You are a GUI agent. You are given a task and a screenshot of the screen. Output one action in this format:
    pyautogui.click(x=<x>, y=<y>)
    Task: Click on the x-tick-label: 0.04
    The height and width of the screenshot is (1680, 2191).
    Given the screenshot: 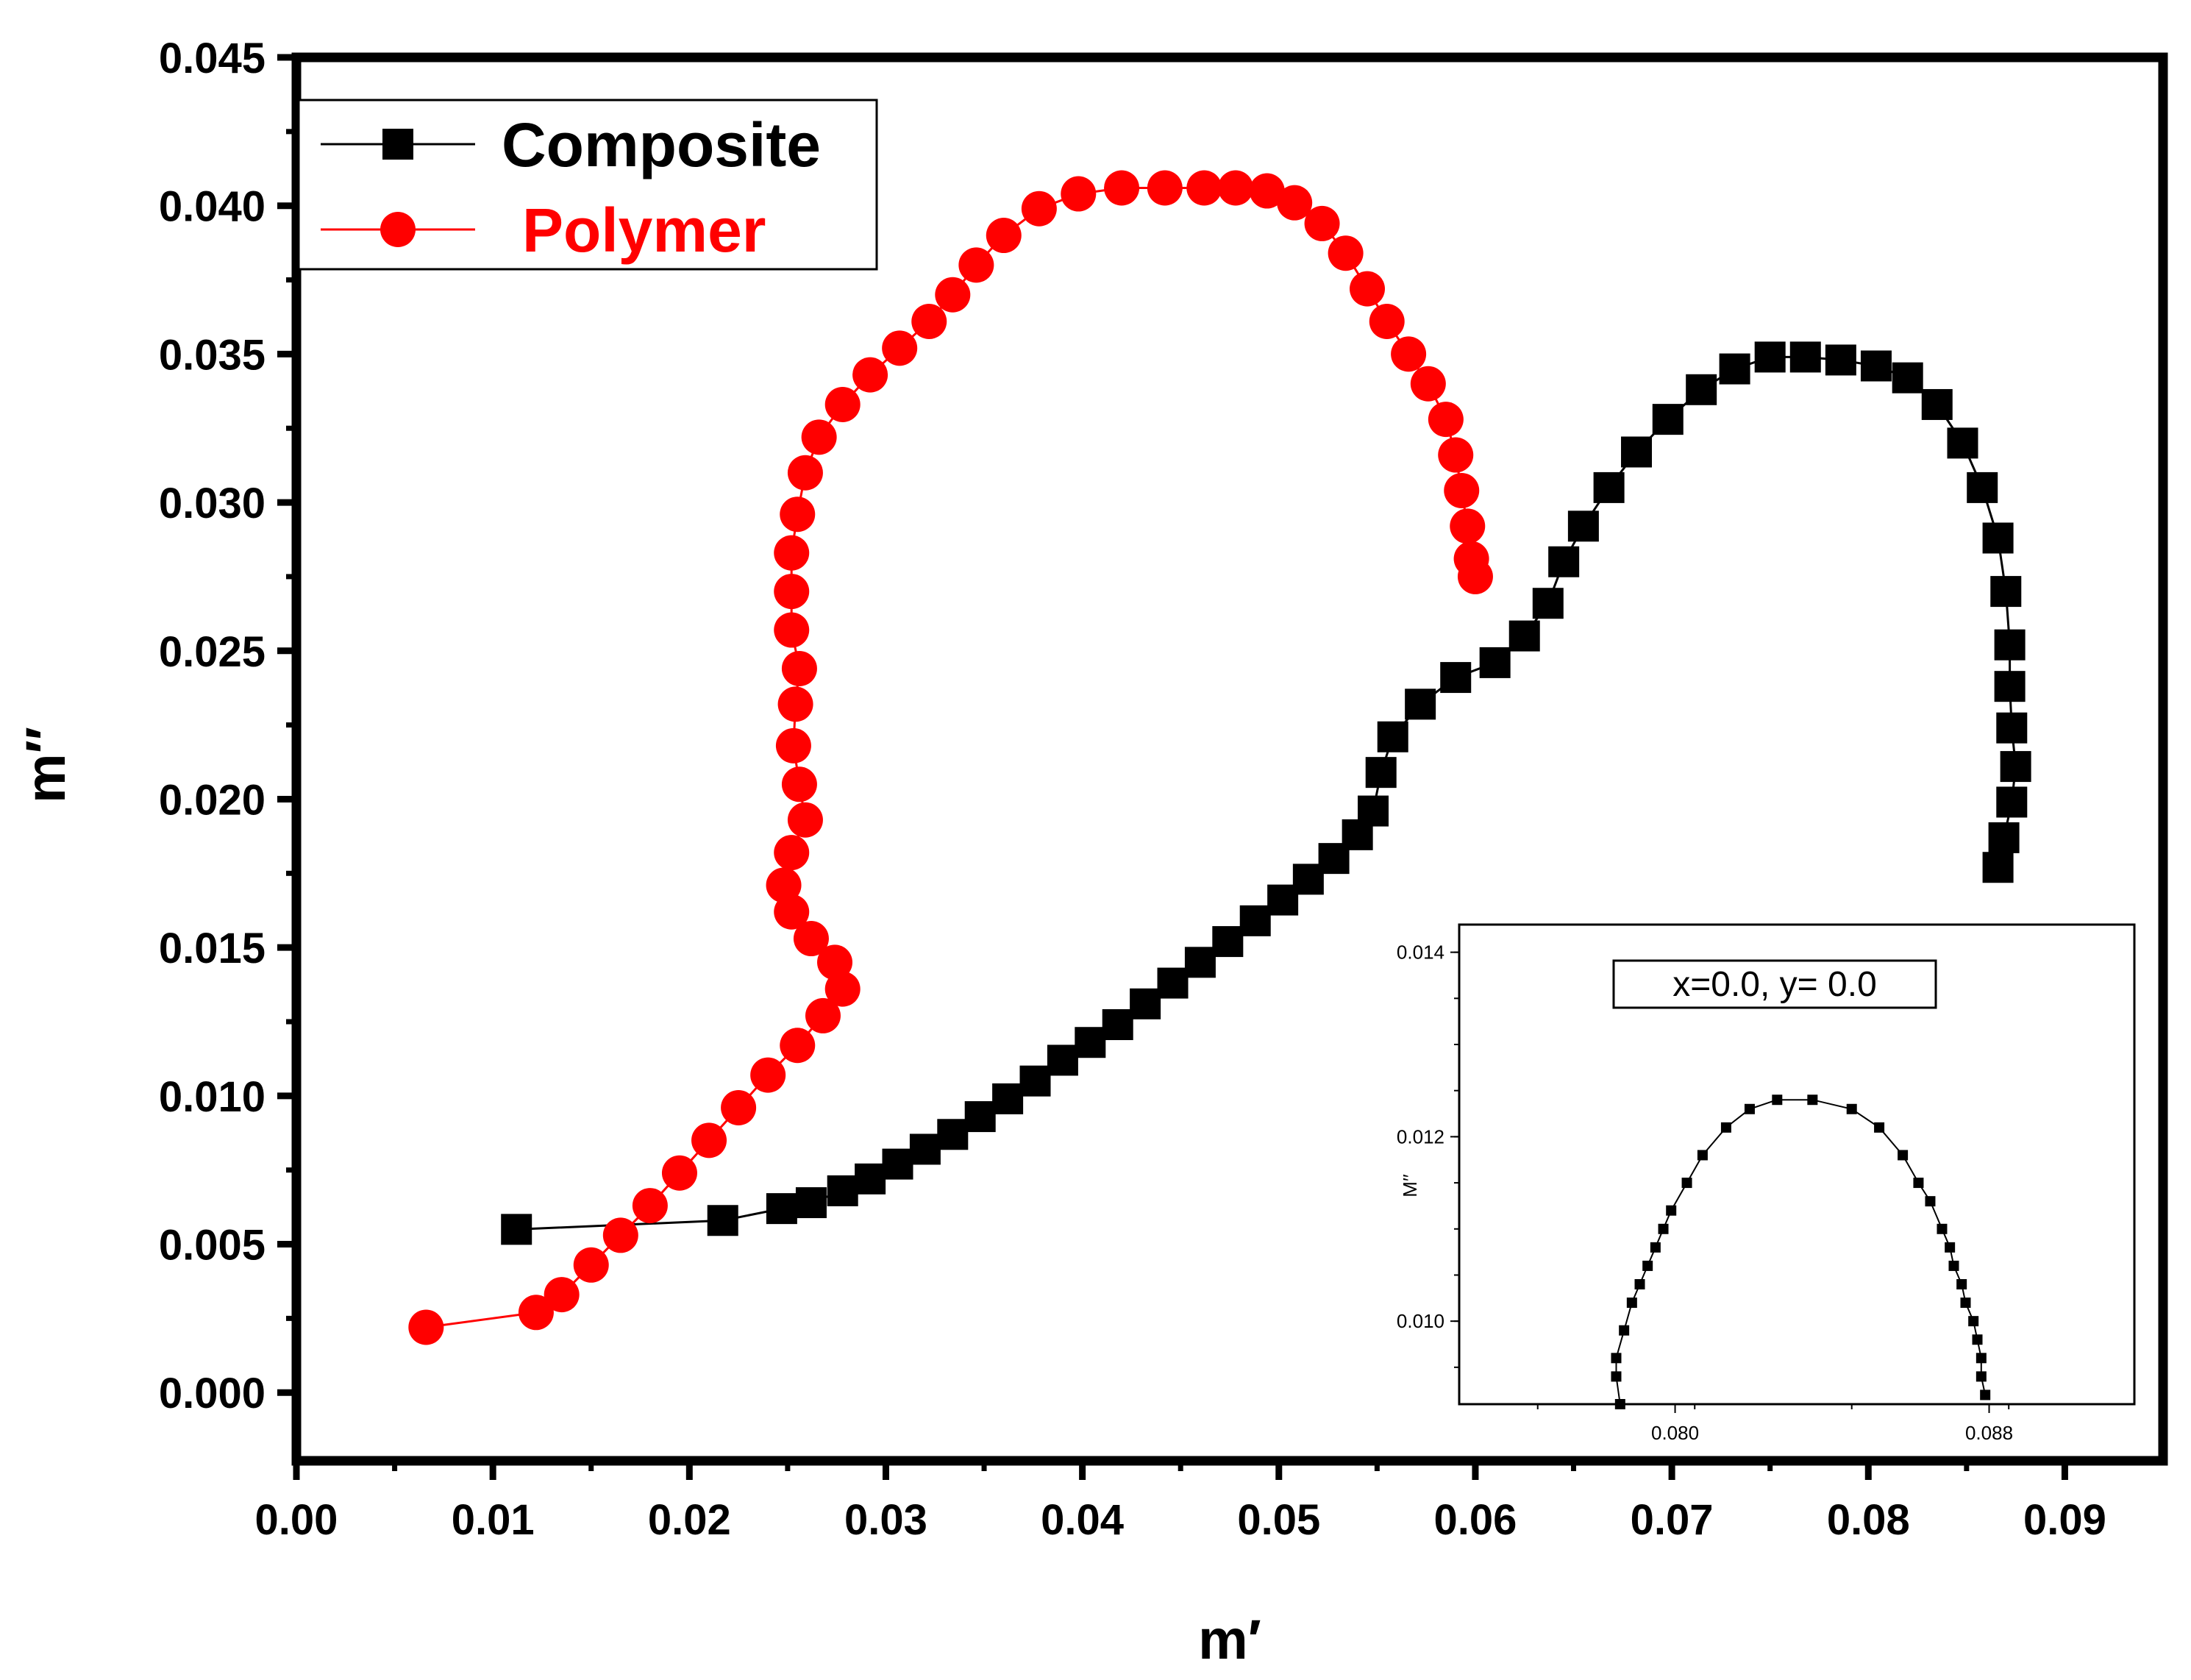 What is the action you would take?
    pyautogui.click(x=1082, y=1520)
    